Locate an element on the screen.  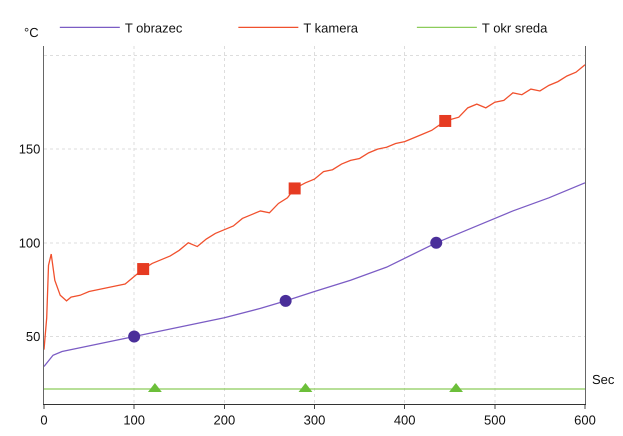
x-tick-label: 300 is located at coordinates (315, 420).